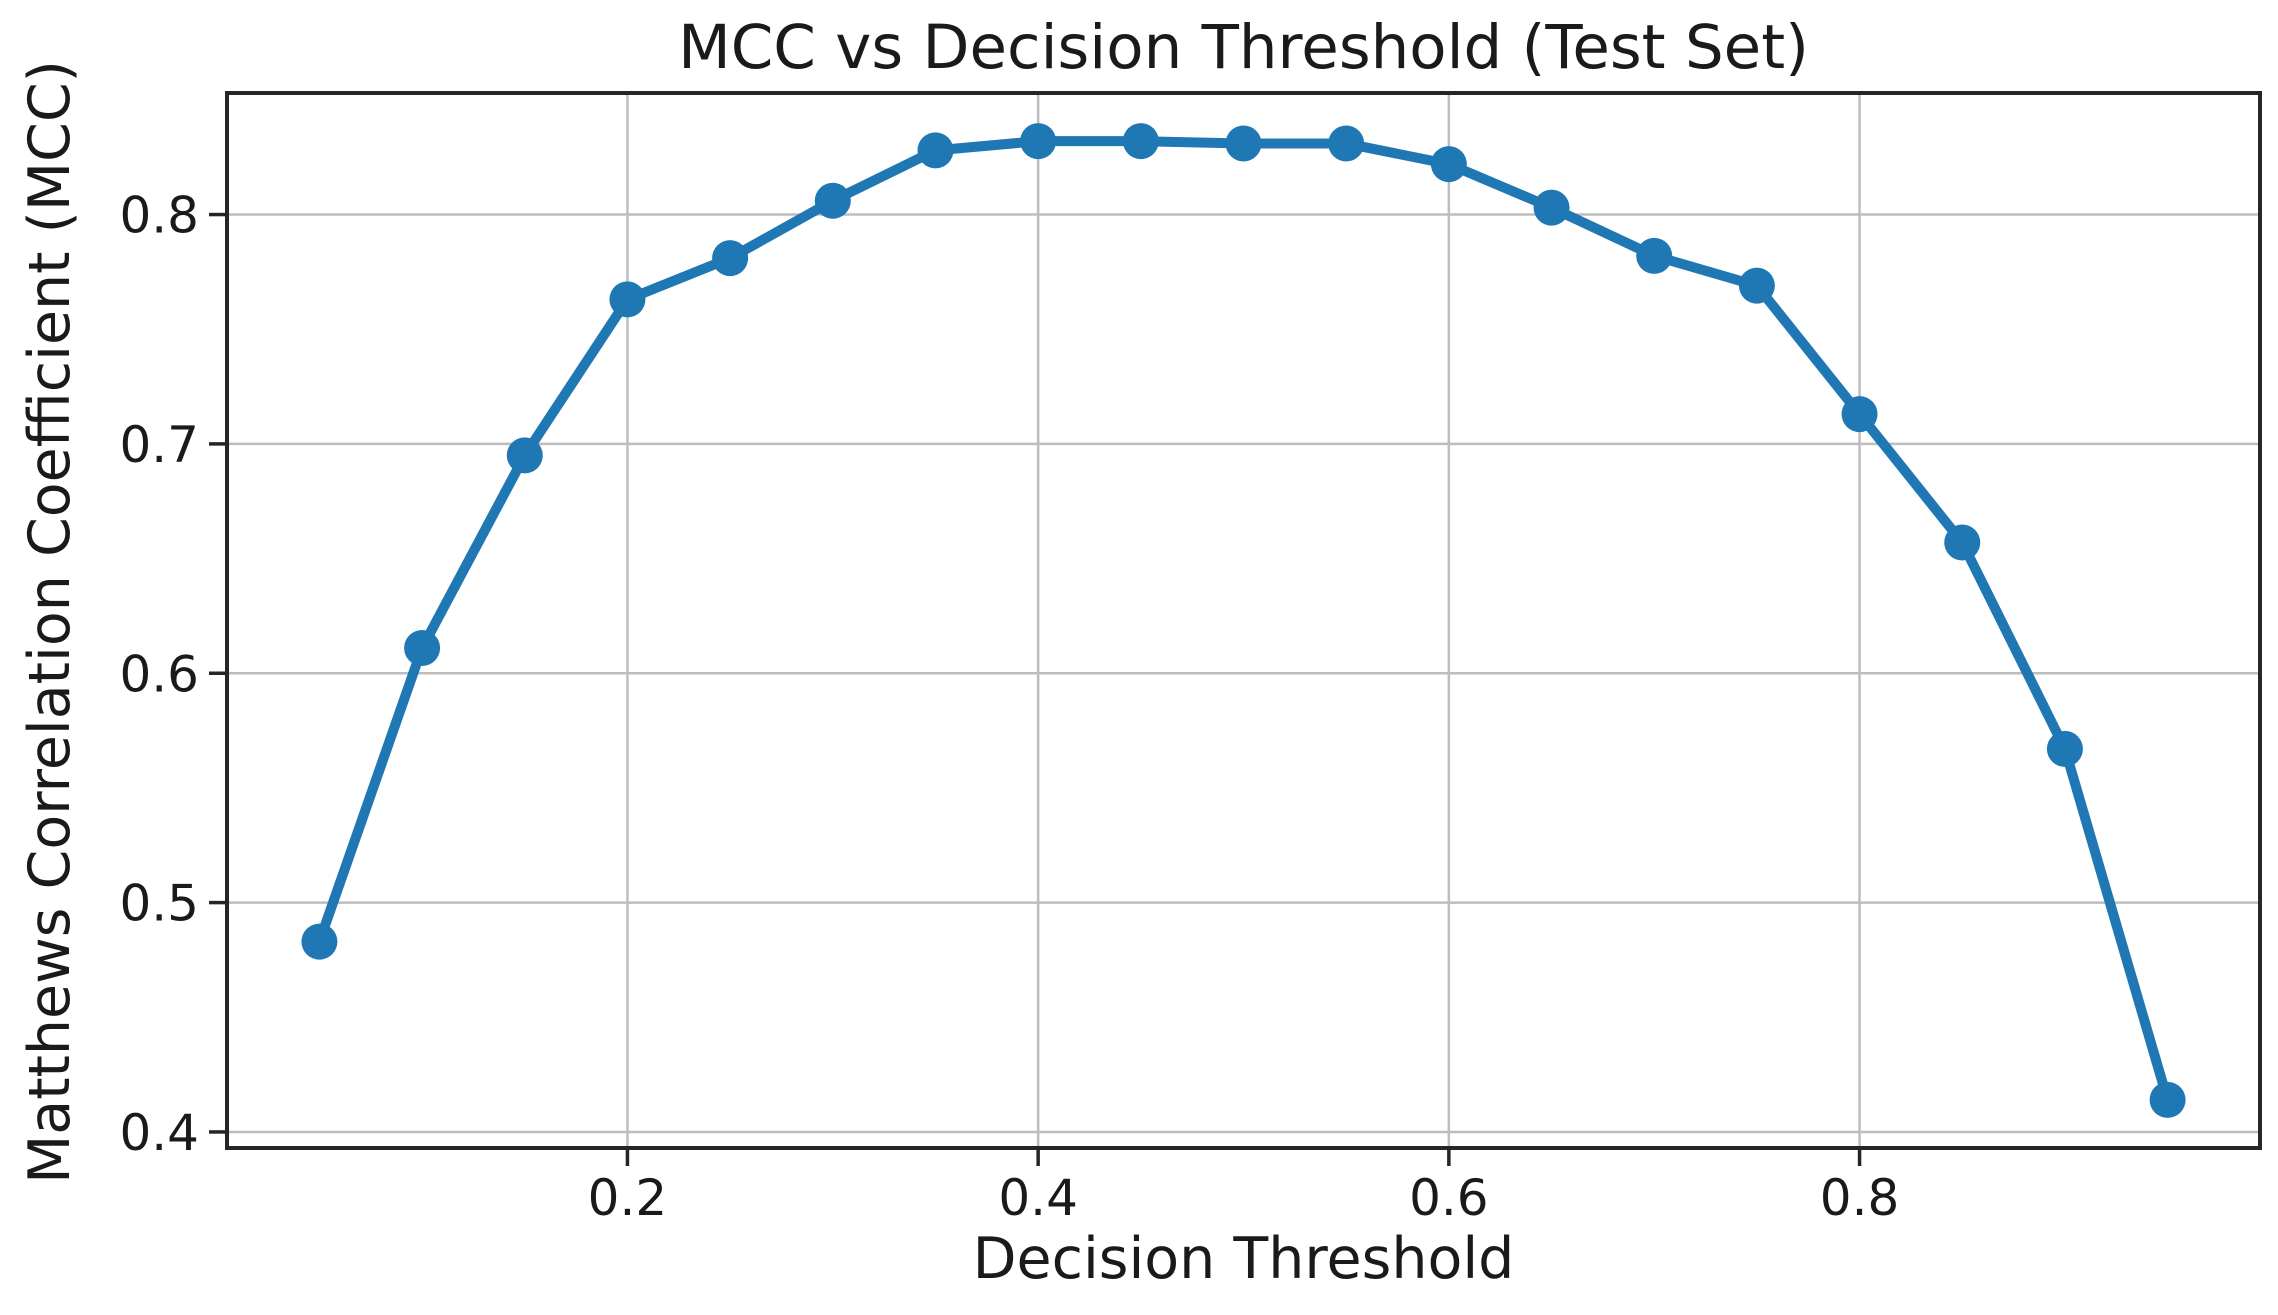  What do you see at coordinates (1860, 1198) in the screenshot?
I see `x-tick-label: 0.8` at bounding box center [1860, 1198].